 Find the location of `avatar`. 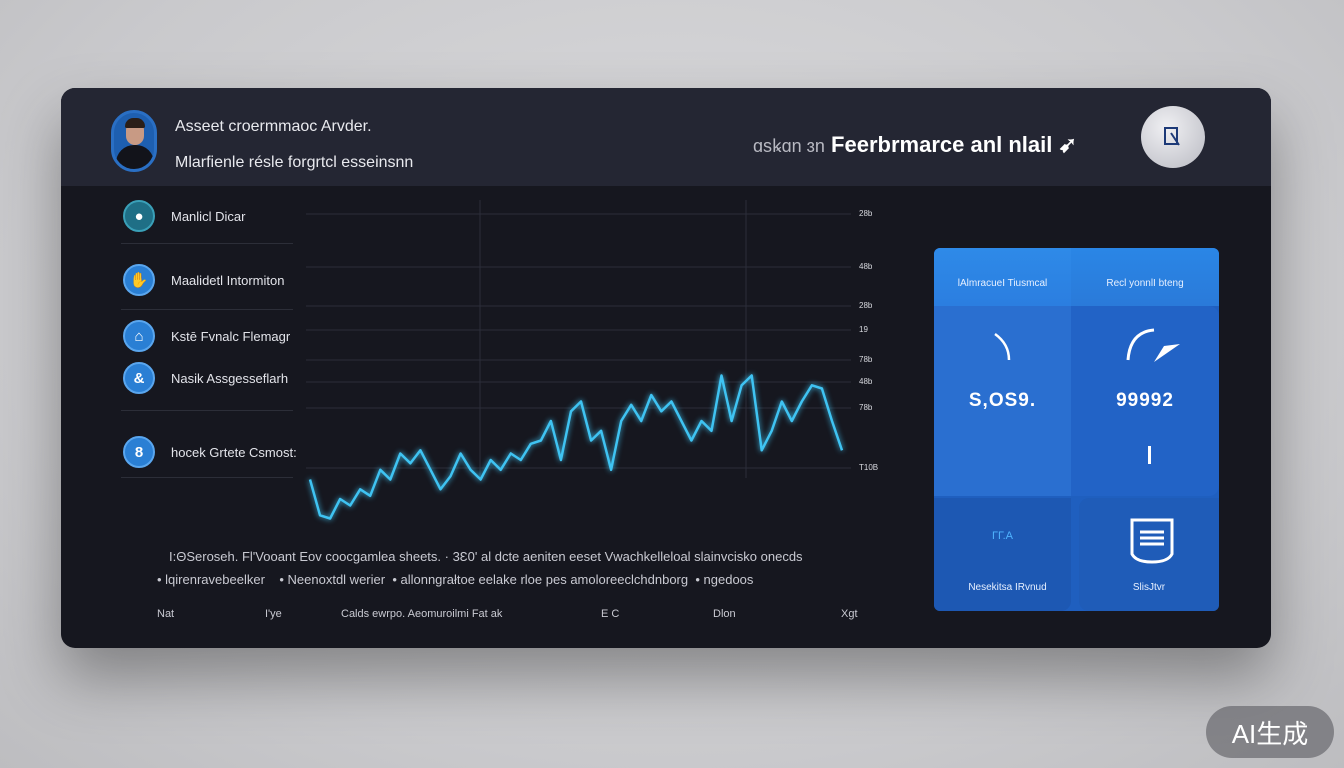

avatar is located at coordinates (134, 141).